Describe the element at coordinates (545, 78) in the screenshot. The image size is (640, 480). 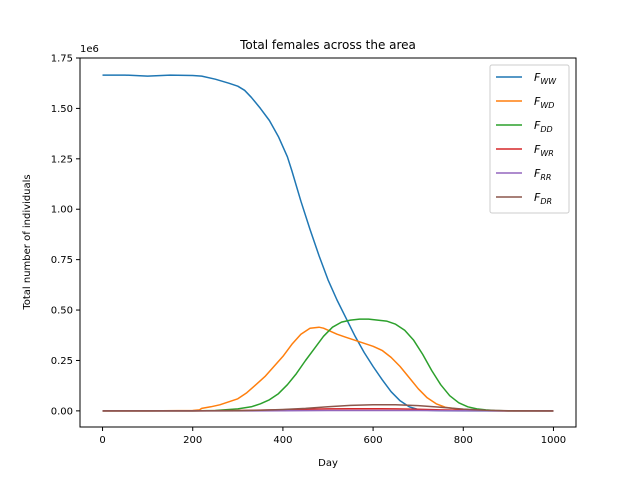
I see `legend-label-ww: FWW` at that location.